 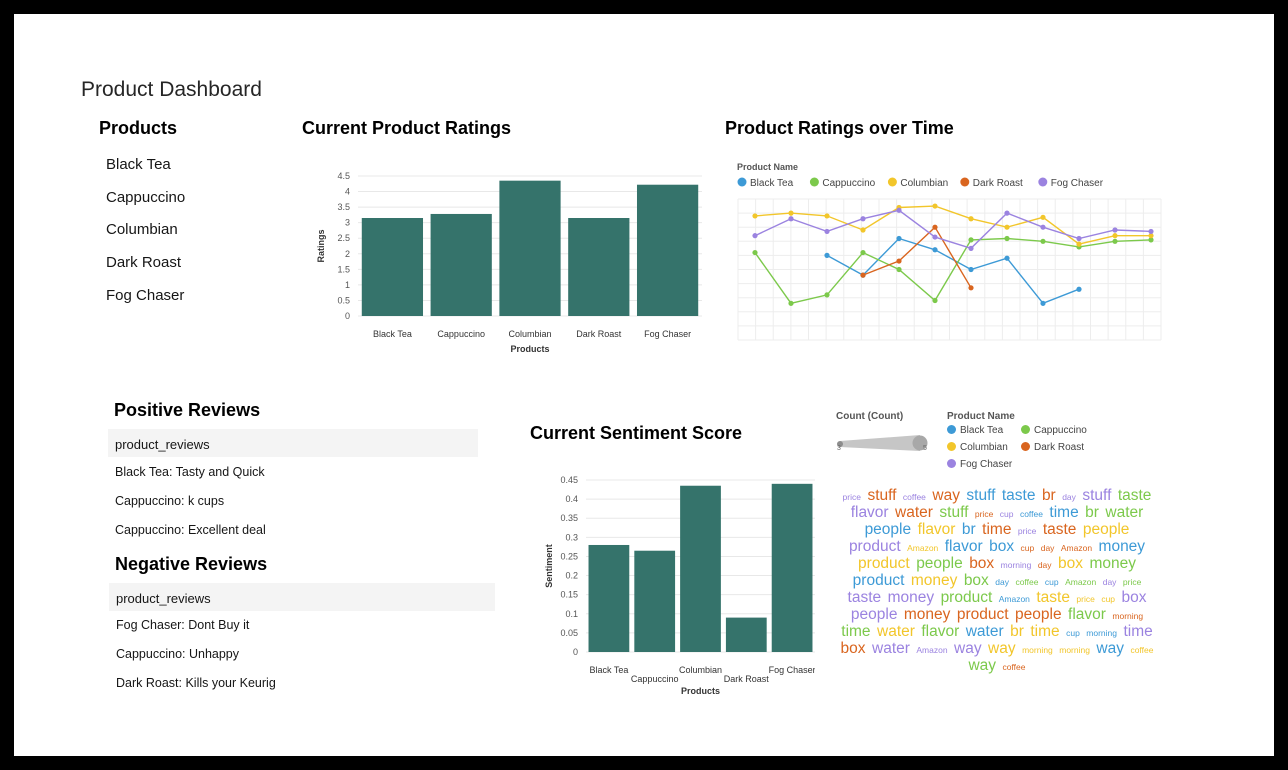 What do you see at coordinates (302, 597) in the screenshot?
I see `negative-reviews-column-header: product_reviews` at bounding box center [302, 597].